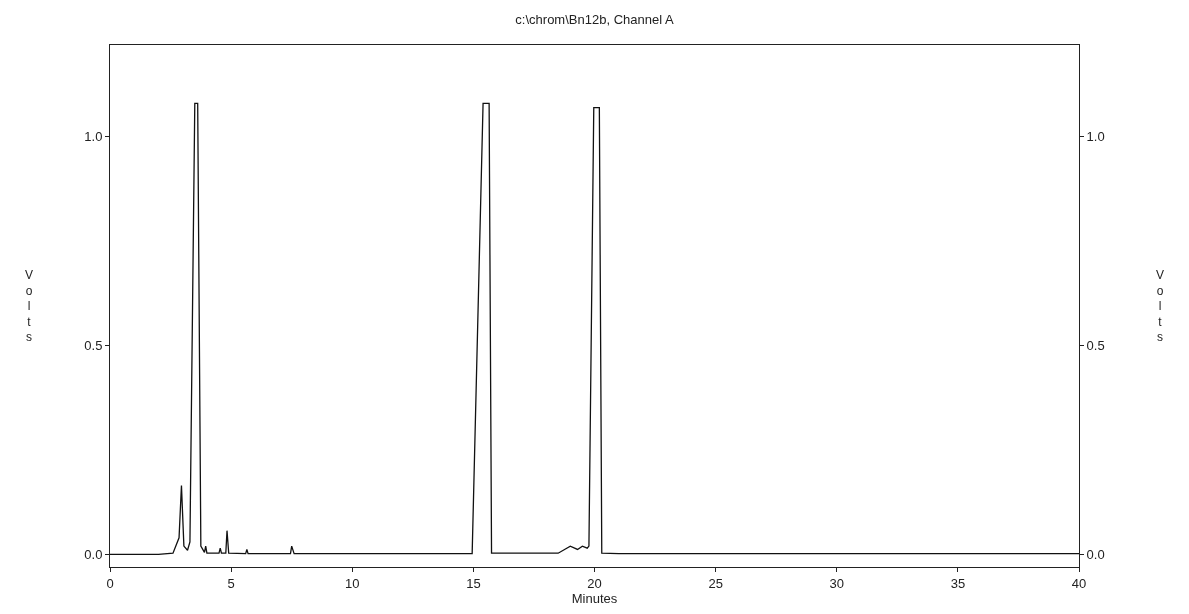 This screenshot has height=614, width=1189. I want to click on x-tick-label: 10, so click(352, 583).